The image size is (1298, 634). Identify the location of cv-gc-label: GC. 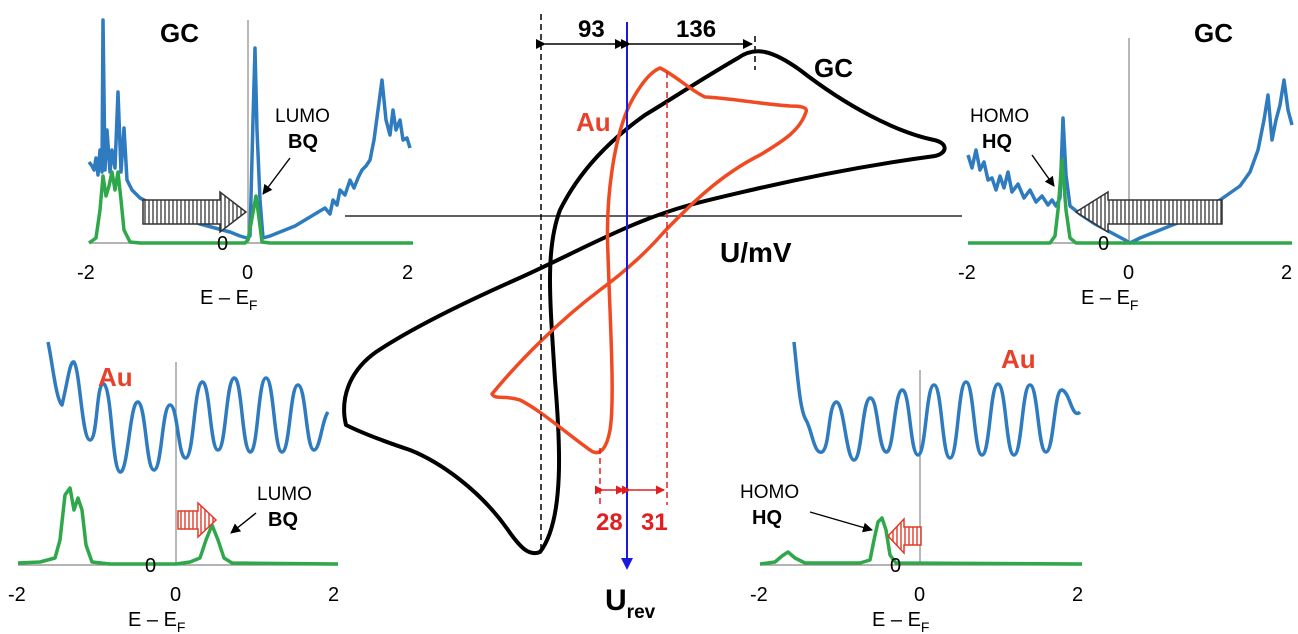
(833, 68).